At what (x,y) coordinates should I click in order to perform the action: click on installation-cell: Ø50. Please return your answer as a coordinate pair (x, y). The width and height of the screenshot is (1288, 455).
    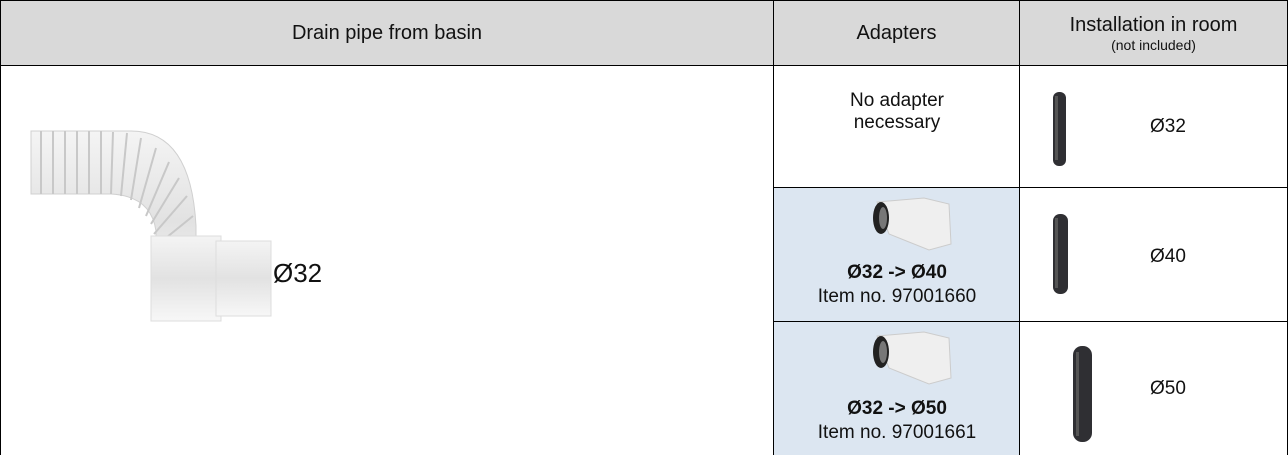
    Looking at the image, I should click on (1153, 388).